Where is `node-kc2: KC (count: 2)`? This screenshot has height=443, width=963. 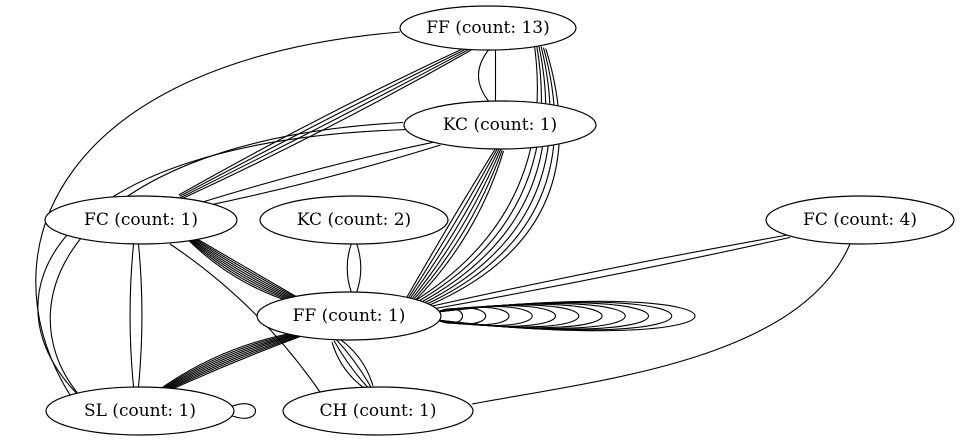
node-kc2: KC (count: 2) is located at coordinates (354, 220).